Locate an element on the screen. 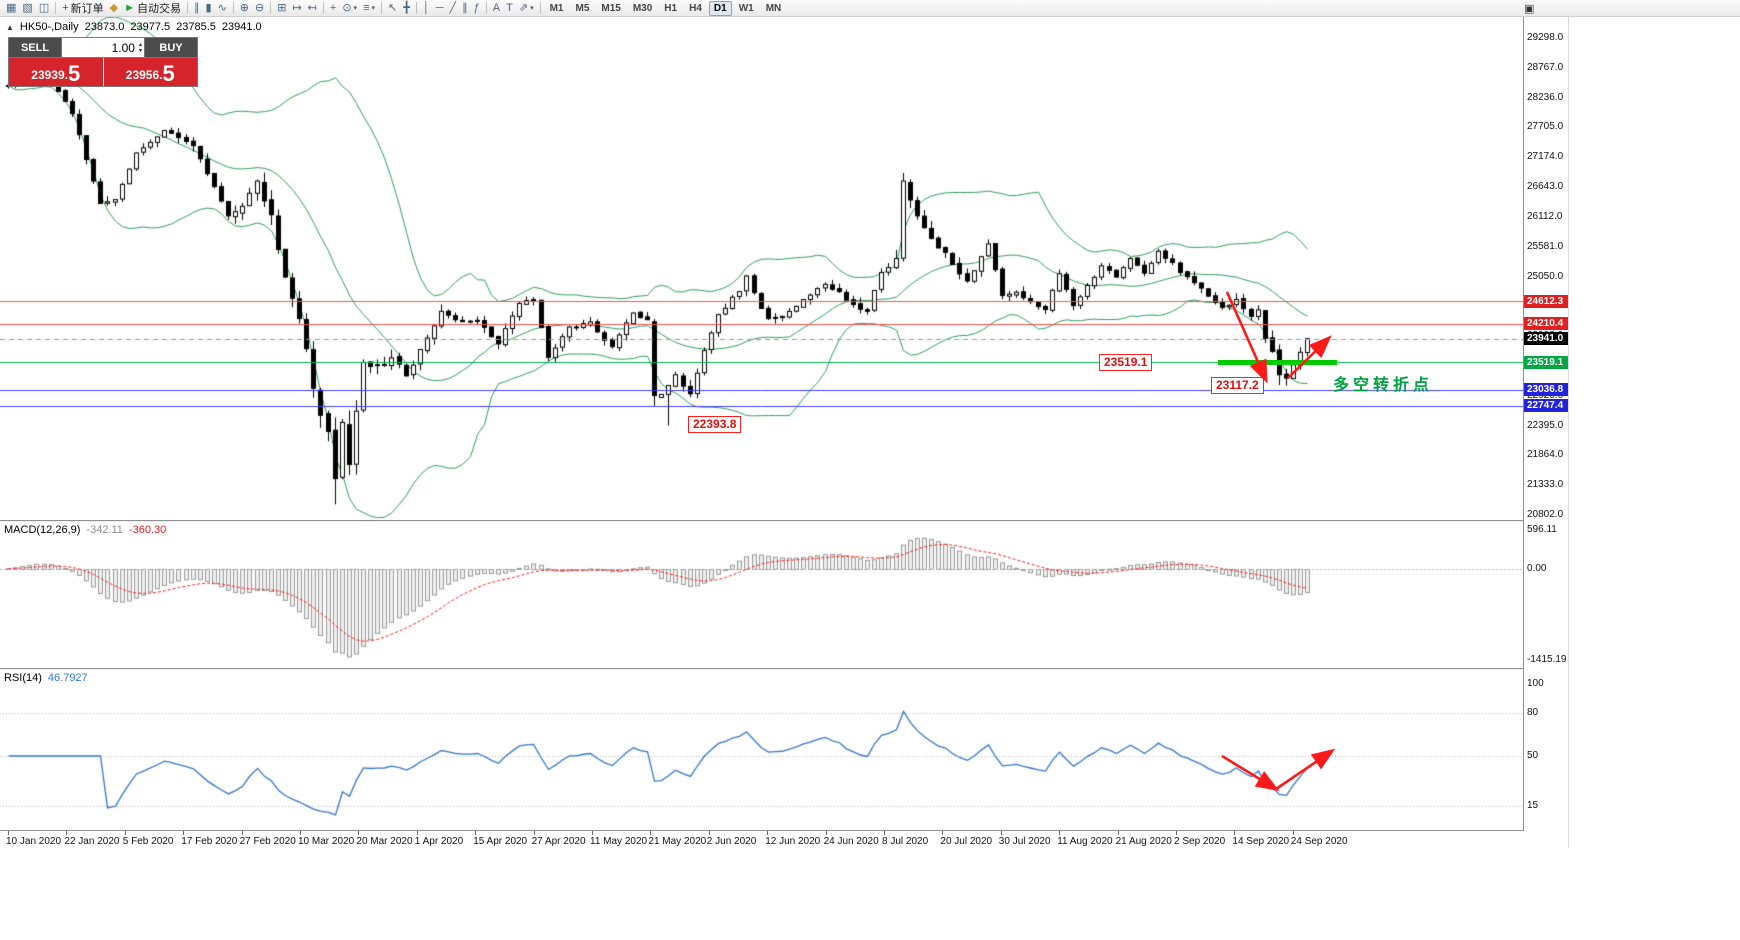 This screenshot has height=940, width=1740. crosshair-icon: ╋ is located at coordinates (406, 7).